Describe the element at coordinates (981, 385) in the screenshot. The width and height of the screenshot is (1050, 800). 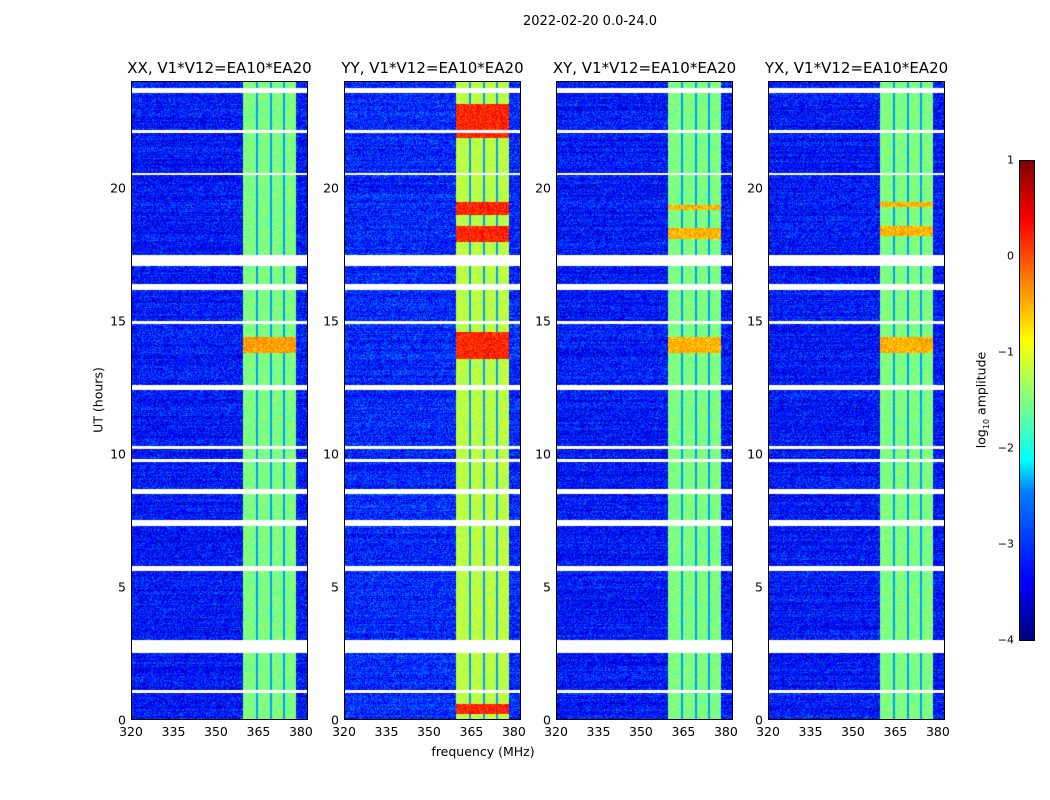
I see `colorbar-label-rest: amplitude` at that location.